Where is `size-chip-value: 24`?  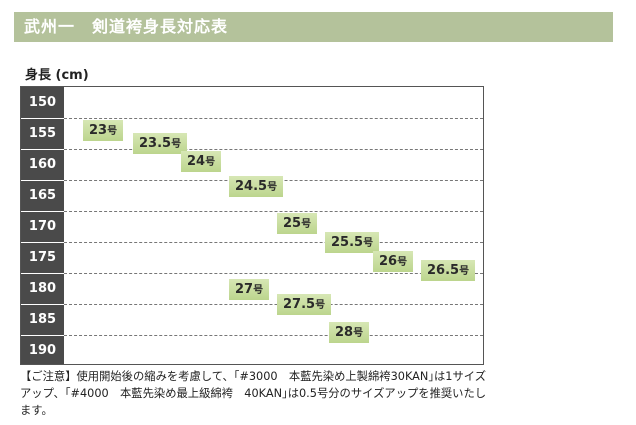 size-chip-value: 24 is located at coordinates (196, 162).